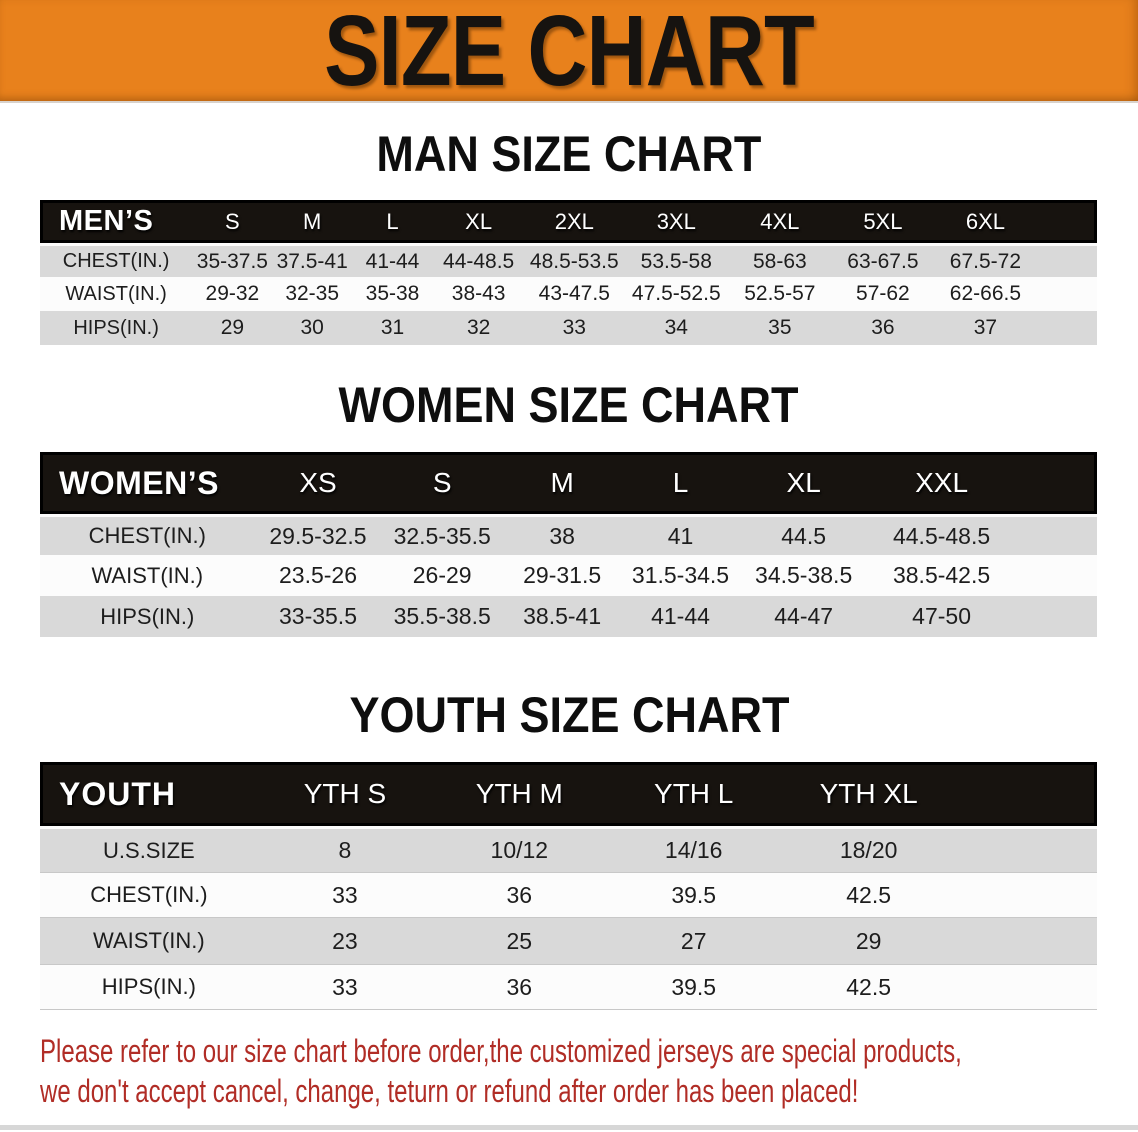 This screenshot has width=1138, height=1132. What do you see at coordinates (116, 221) in the screenshot?
I see `men-header-title: MEN’S` at bounding box center [116, 221].